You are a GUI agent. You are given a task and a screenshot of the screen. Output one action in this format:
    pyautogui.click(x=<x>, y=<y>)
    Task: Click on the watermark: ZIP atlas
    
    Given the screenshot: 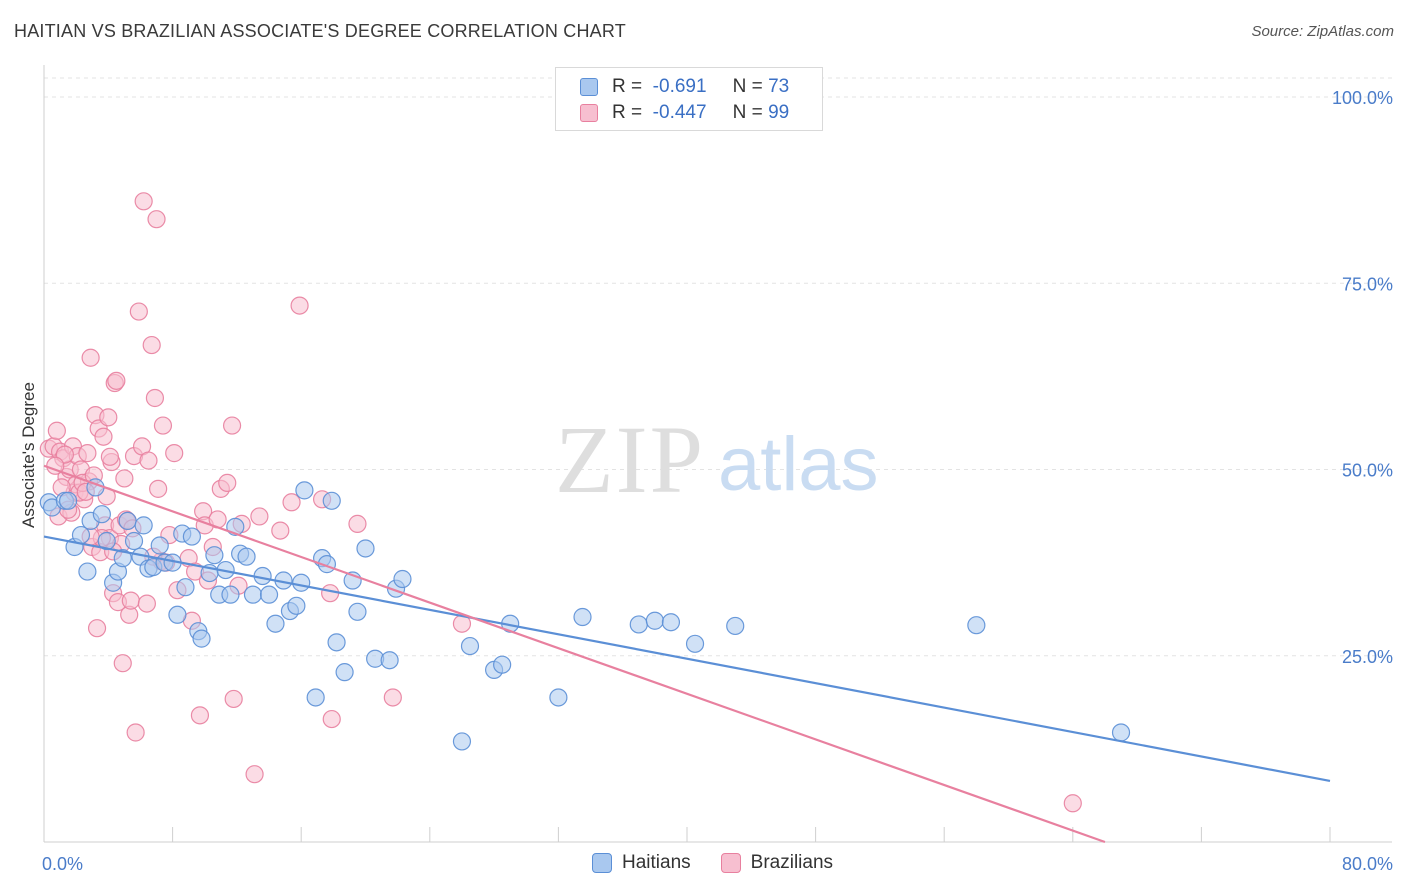 What is the action you would take?
    pyautogui.click(x=717, y=459)
    